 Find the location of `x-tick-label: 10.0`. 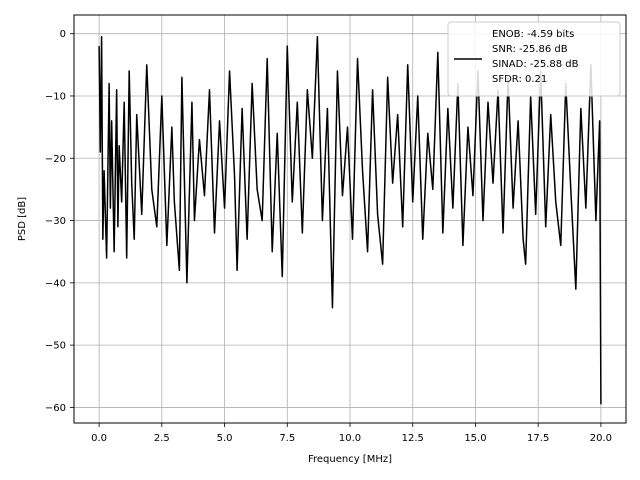

x-tick-label: 10.0 is located at coordinates (350, 438).